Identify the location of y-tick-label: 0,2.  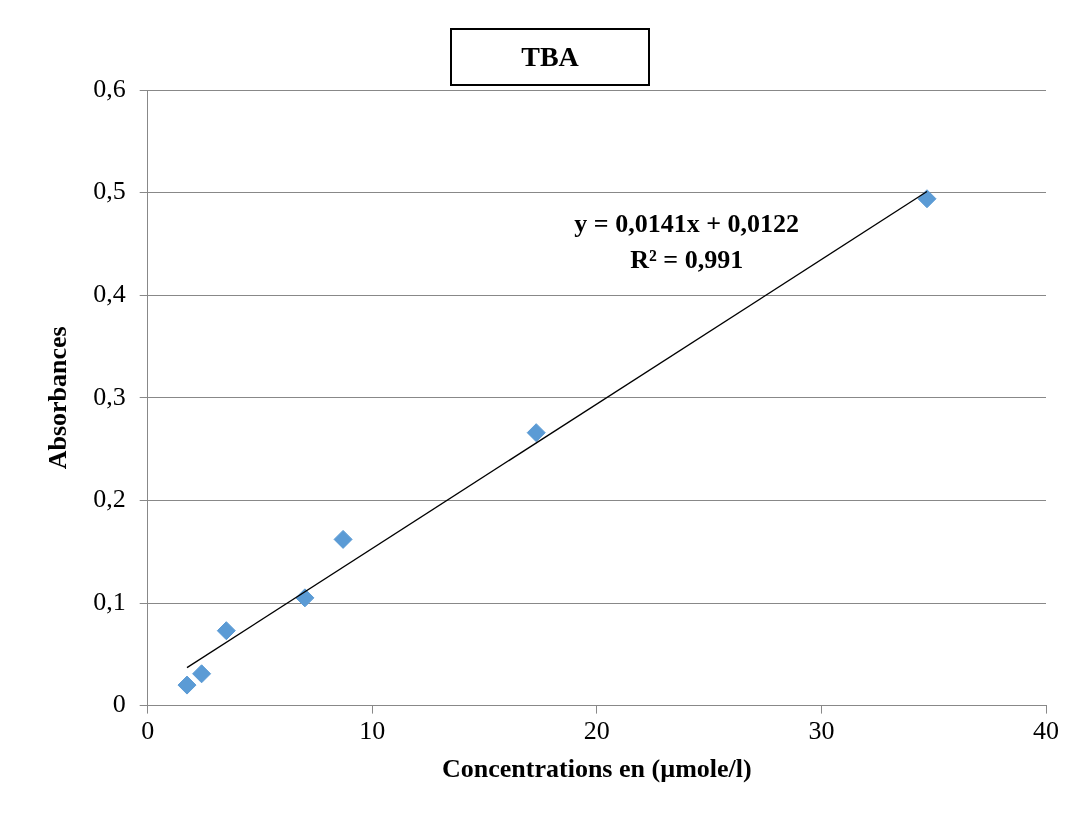
(109, 499).